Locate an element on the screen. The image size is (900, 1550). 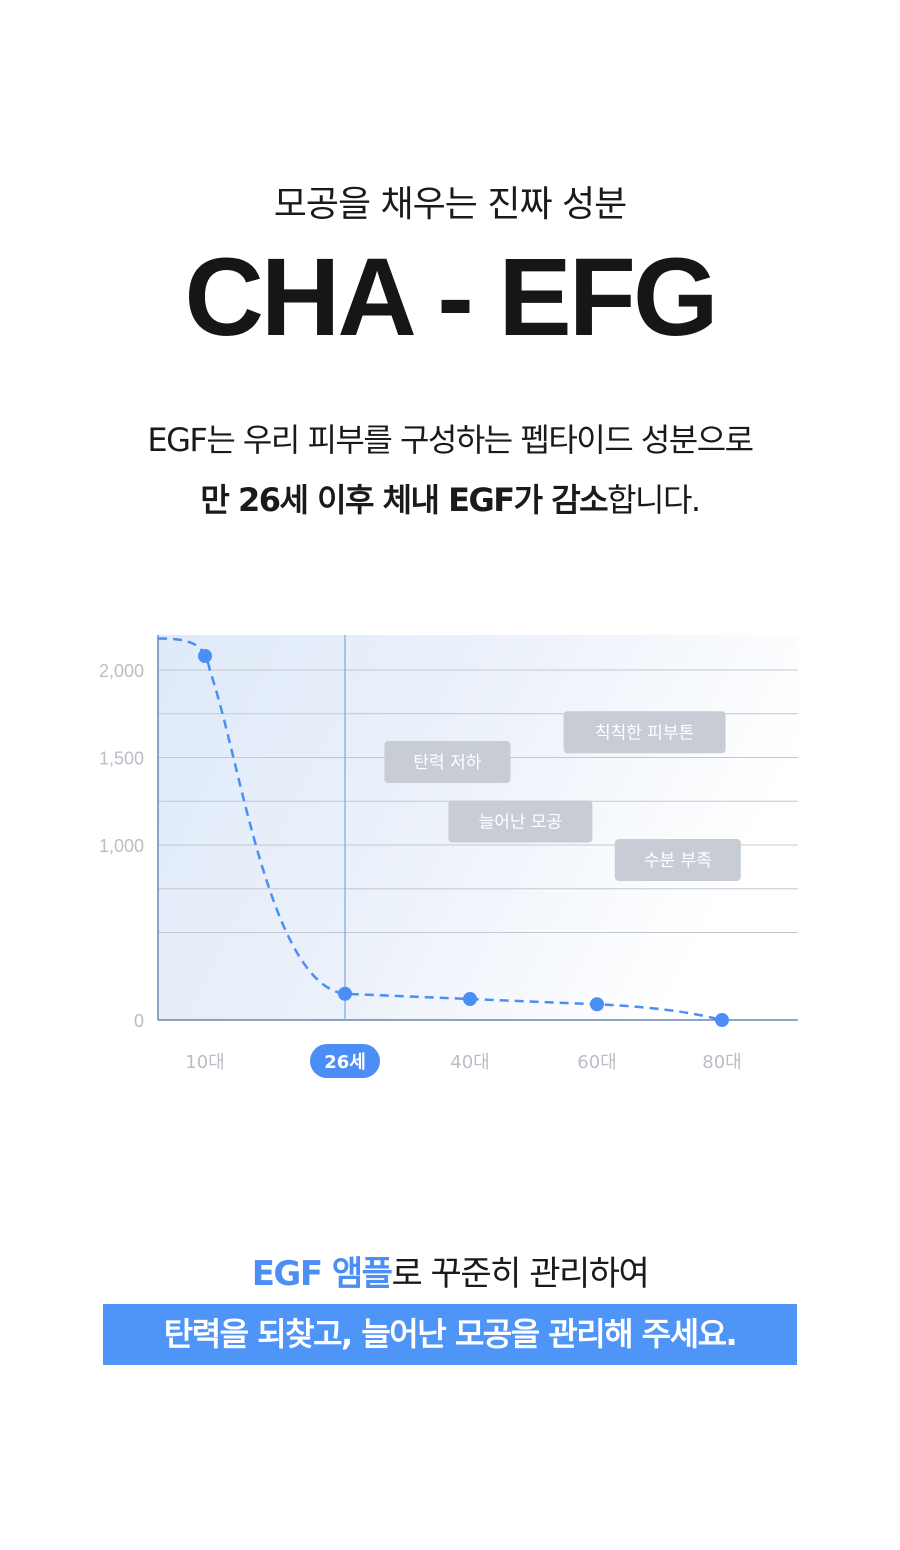
x-tick-label: 26세 is located at coordinates (345, 1062).